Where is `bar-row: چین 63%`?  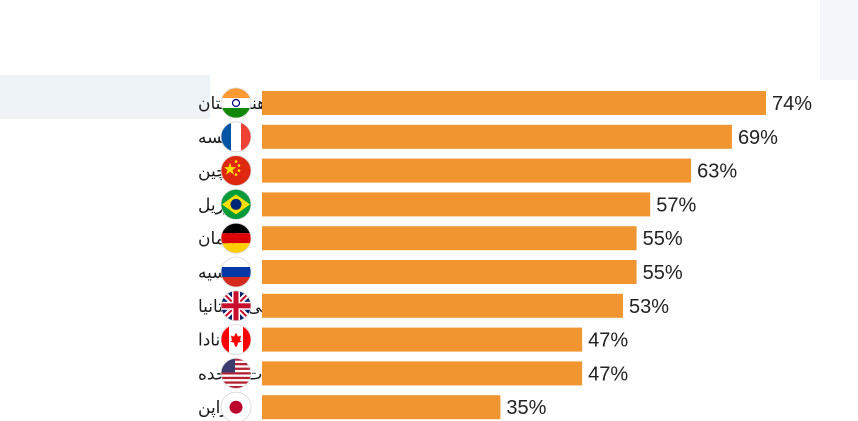
bar-row: چین 63% is located at coordinates (467, 171).